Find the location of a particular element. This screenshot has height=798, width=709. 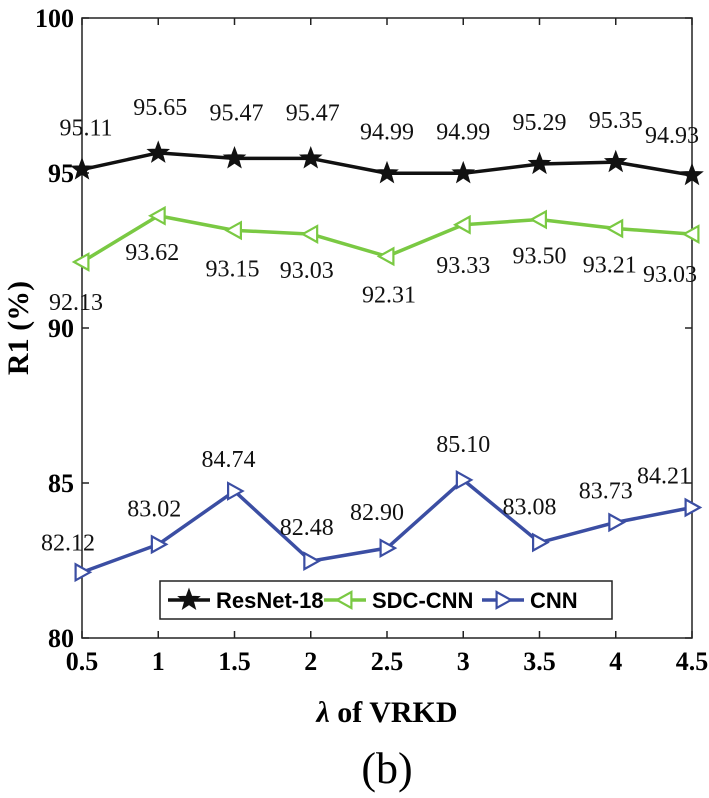

data-label-sdc-cnn: 93.62 is located at coordinates (152, 253).